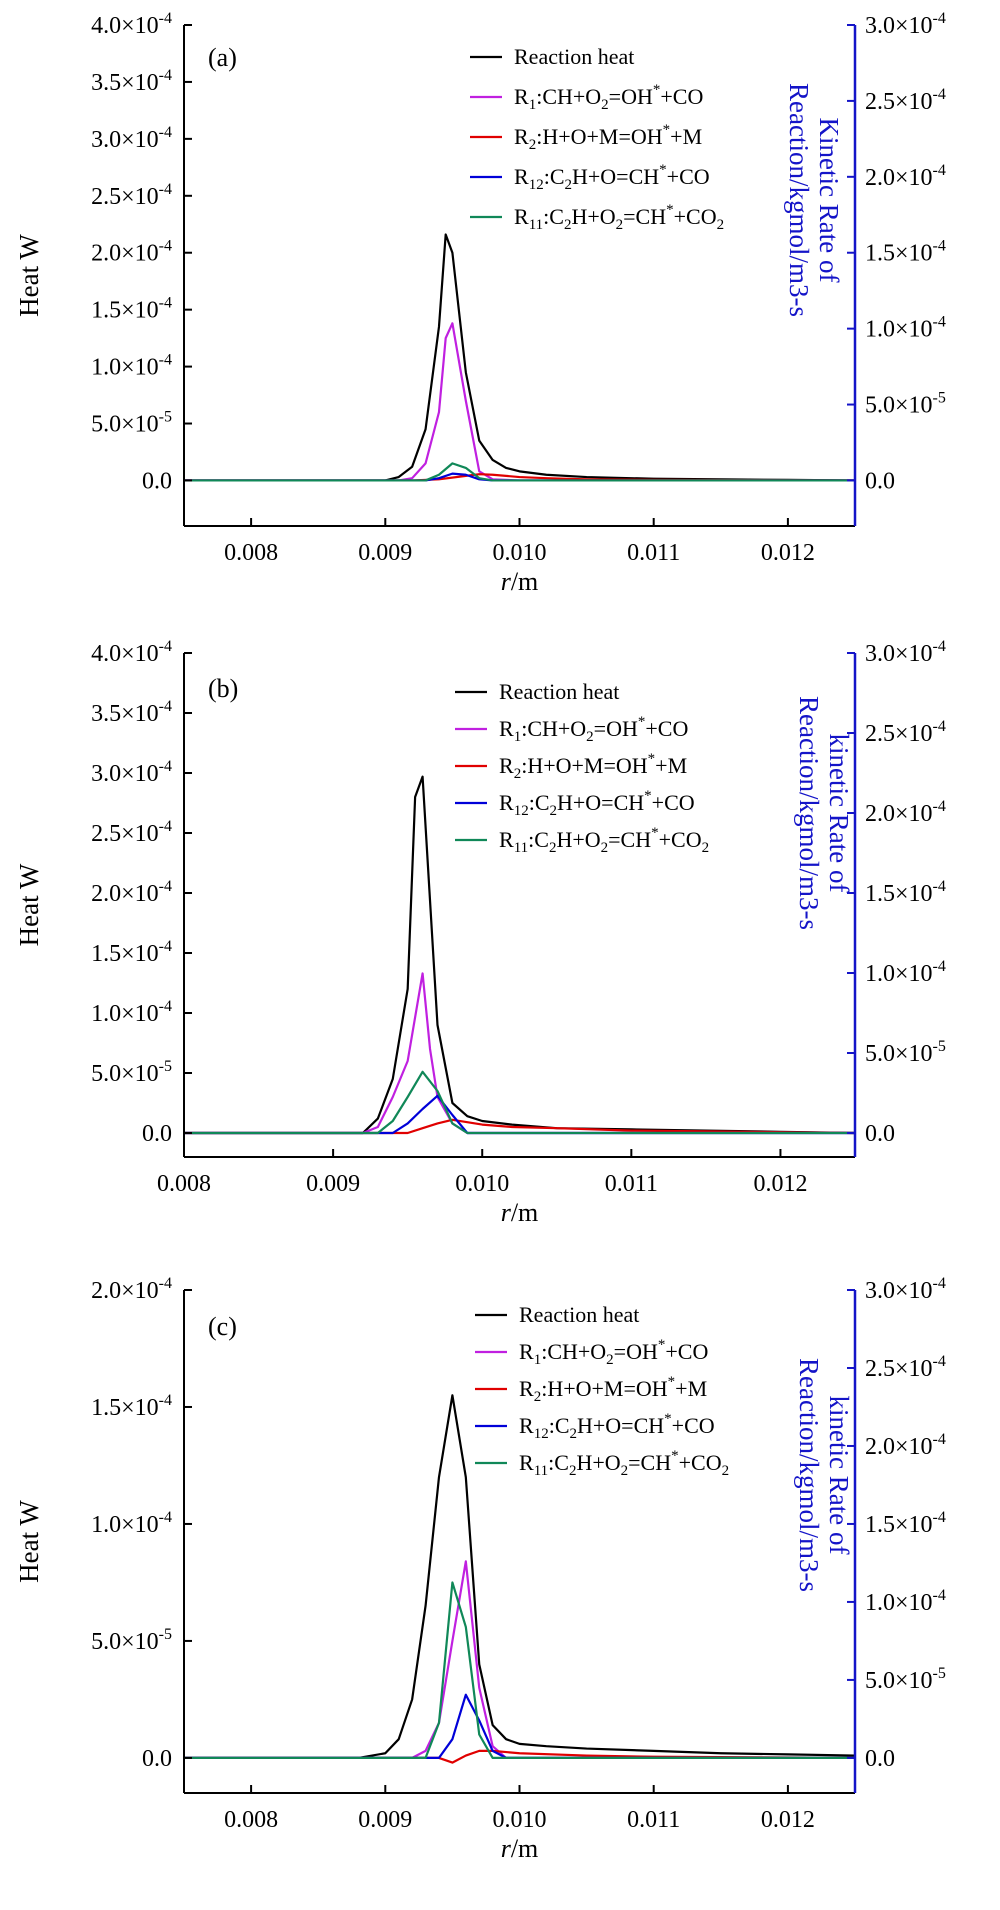 Image resolution: width=1000 pixels, height=1910 pixels. I want to click on panel-label: (b), so click(223, 688).